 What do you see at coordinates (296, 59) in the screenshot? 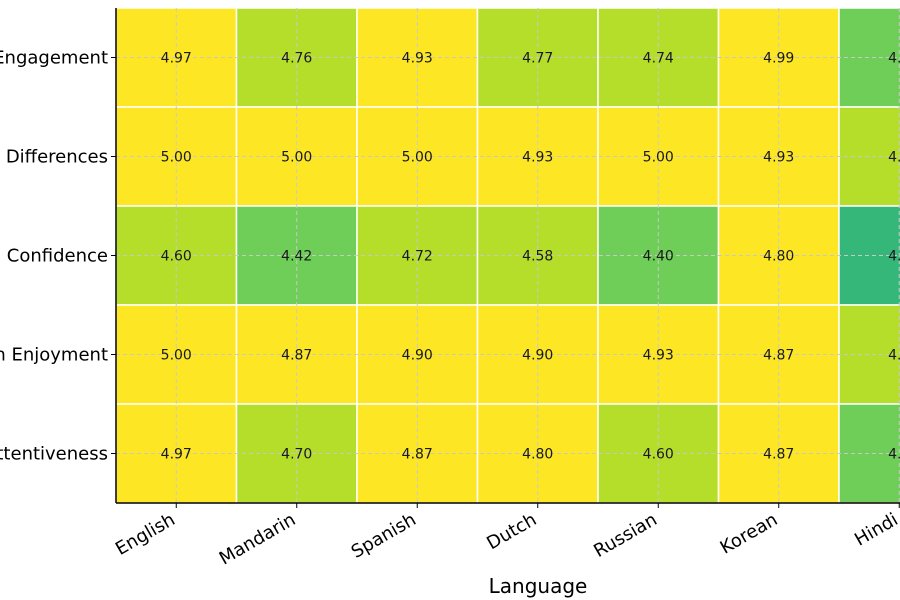
I see `cell-value-label: 4.76` at bounding box center [296, 59].